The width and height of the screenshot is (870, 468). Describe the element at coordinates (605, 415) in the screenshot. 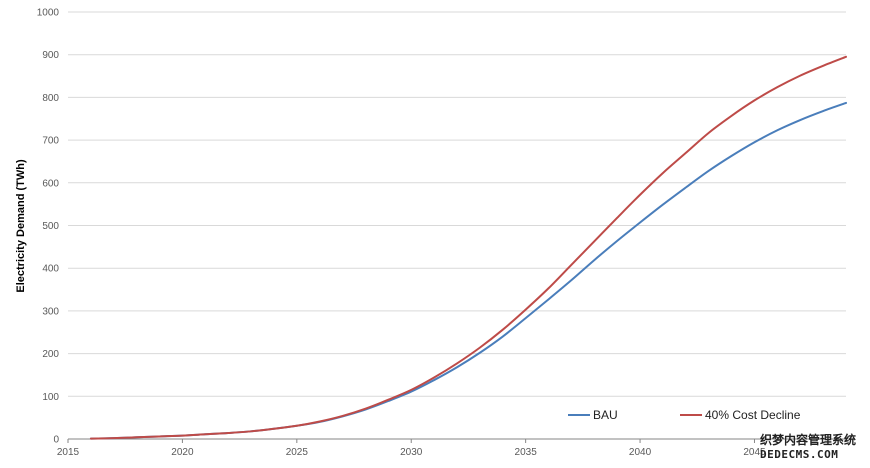

I see `legend-label: BAU` at that location.